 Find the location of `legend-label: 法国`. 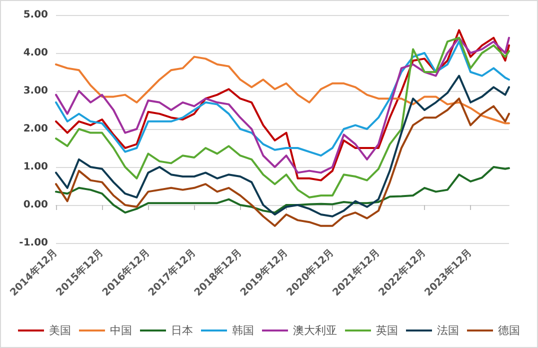

legend-label: 法国 is located at coordinates (448, 330).